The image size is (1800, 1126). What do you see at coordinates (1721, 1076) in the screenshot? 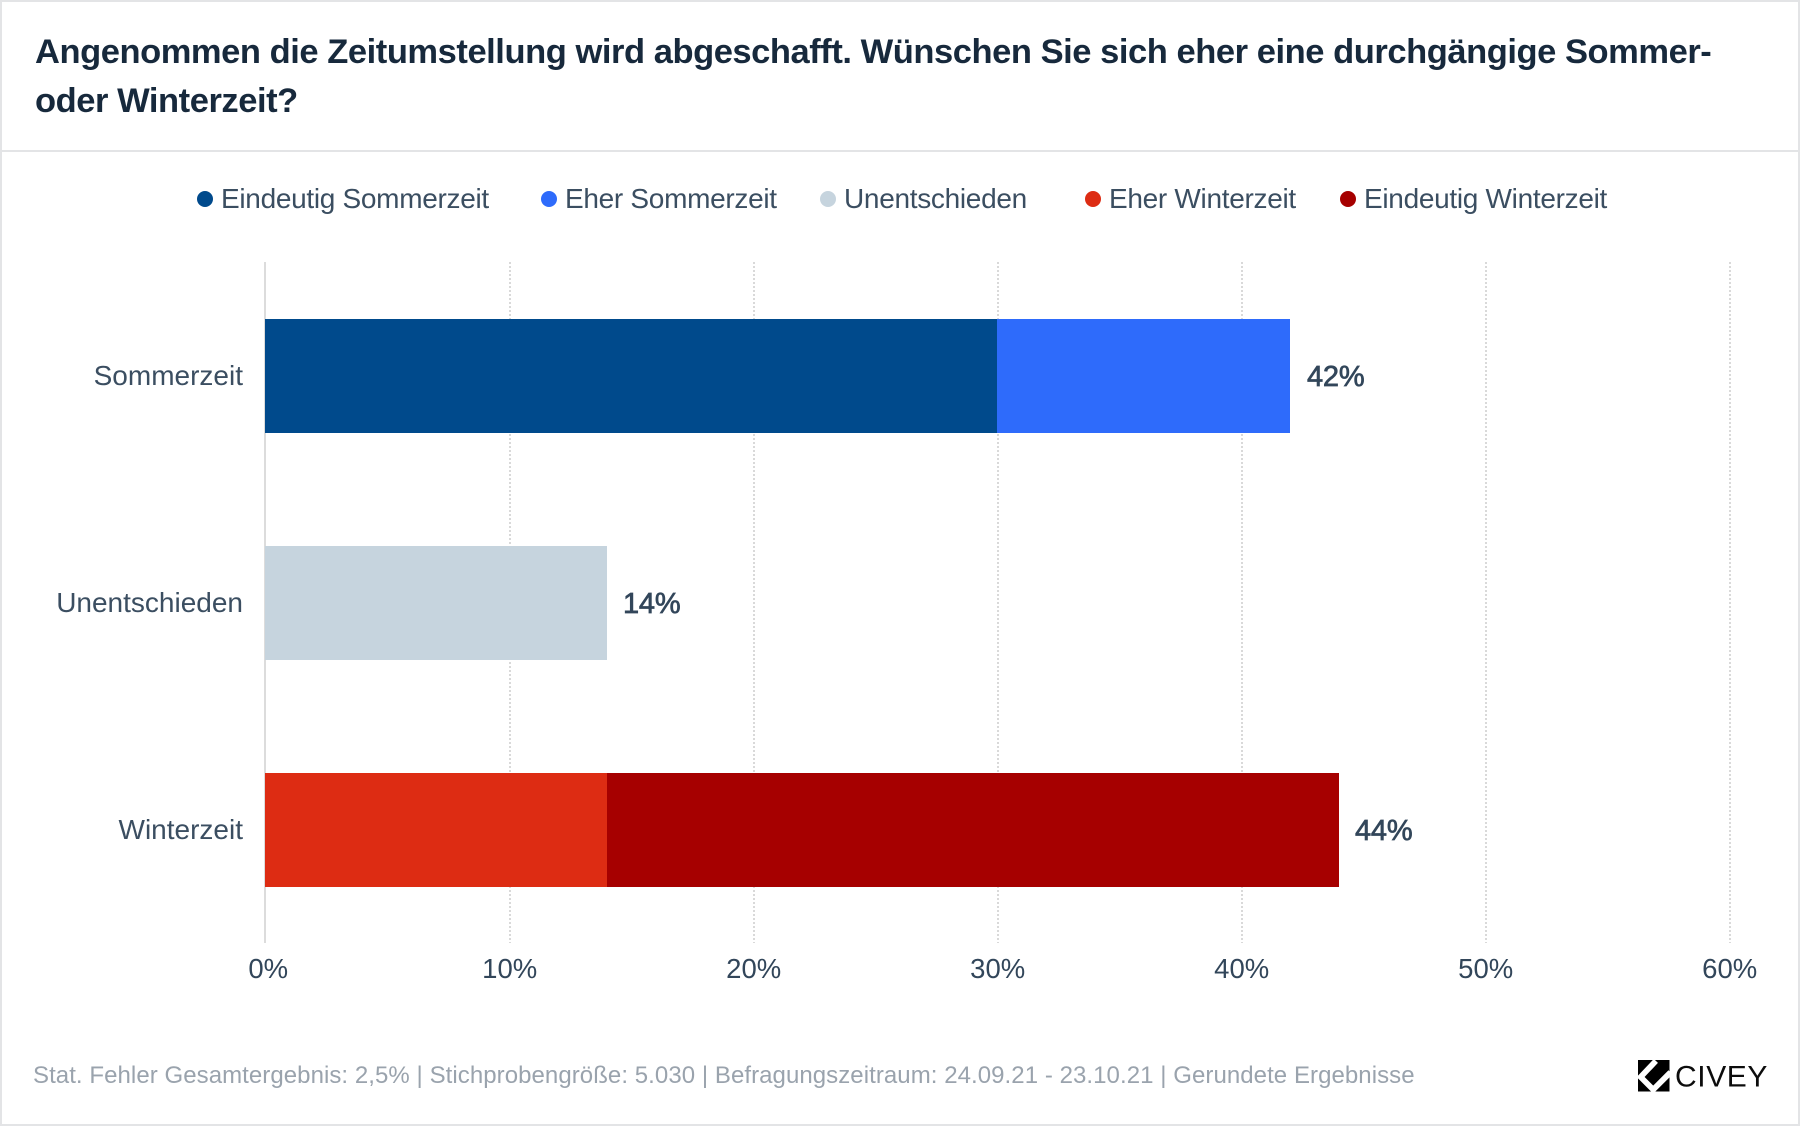
I see `svg-text: CIVEY` at bounding box center [1721, 1076].